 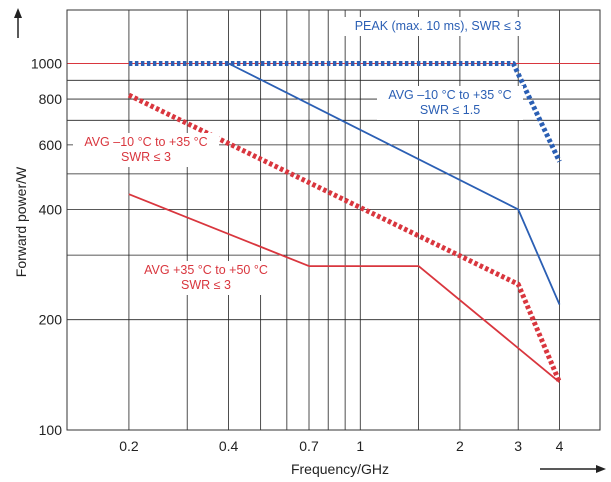 What do you see at coordinates (51, 430) in the screenshot?
I see `y-tick-label: 100` at bounding box center [51, 430].